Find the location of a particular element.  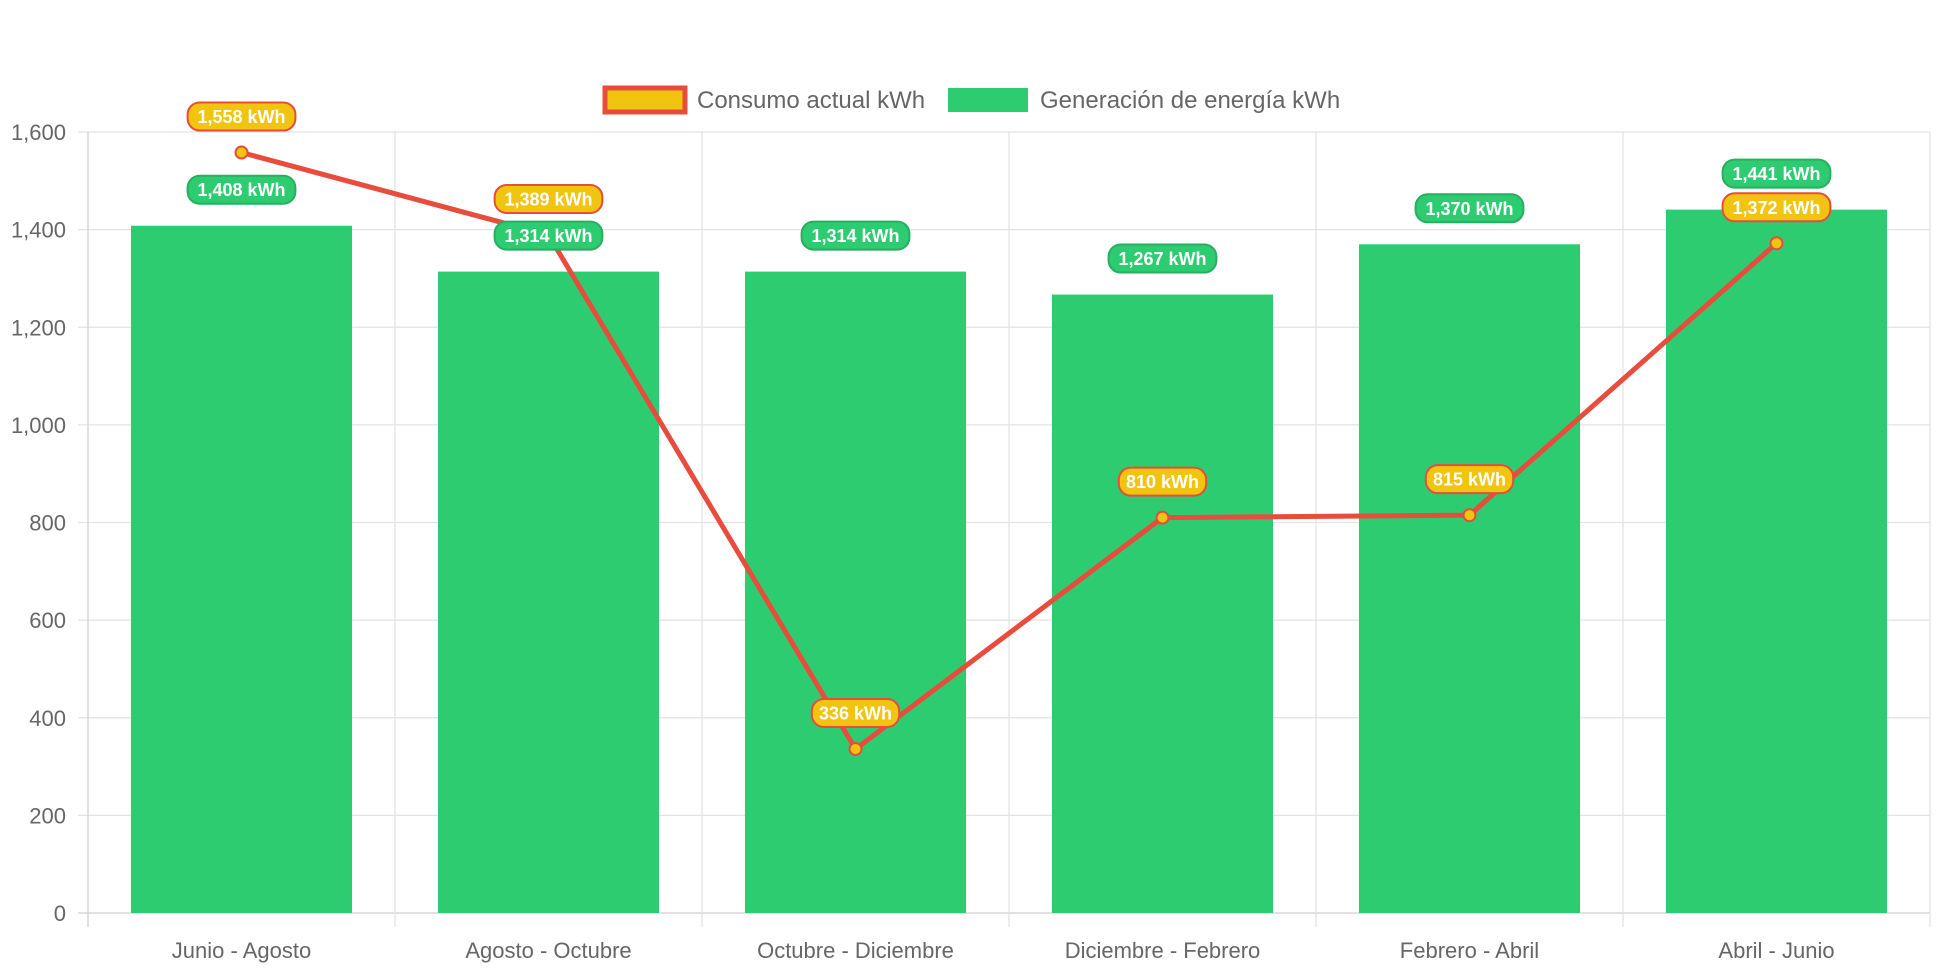

bar-data-label-text: 1,370 kWh is located at coordinates (1469, 209).